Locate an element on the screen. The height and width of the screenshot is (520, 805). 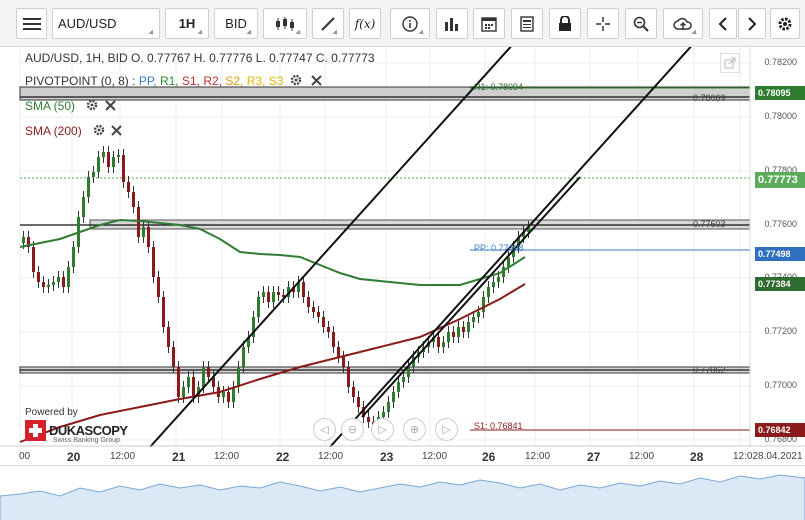
price-tag-s1: 0.76842 is located at coordinates (780, 430).